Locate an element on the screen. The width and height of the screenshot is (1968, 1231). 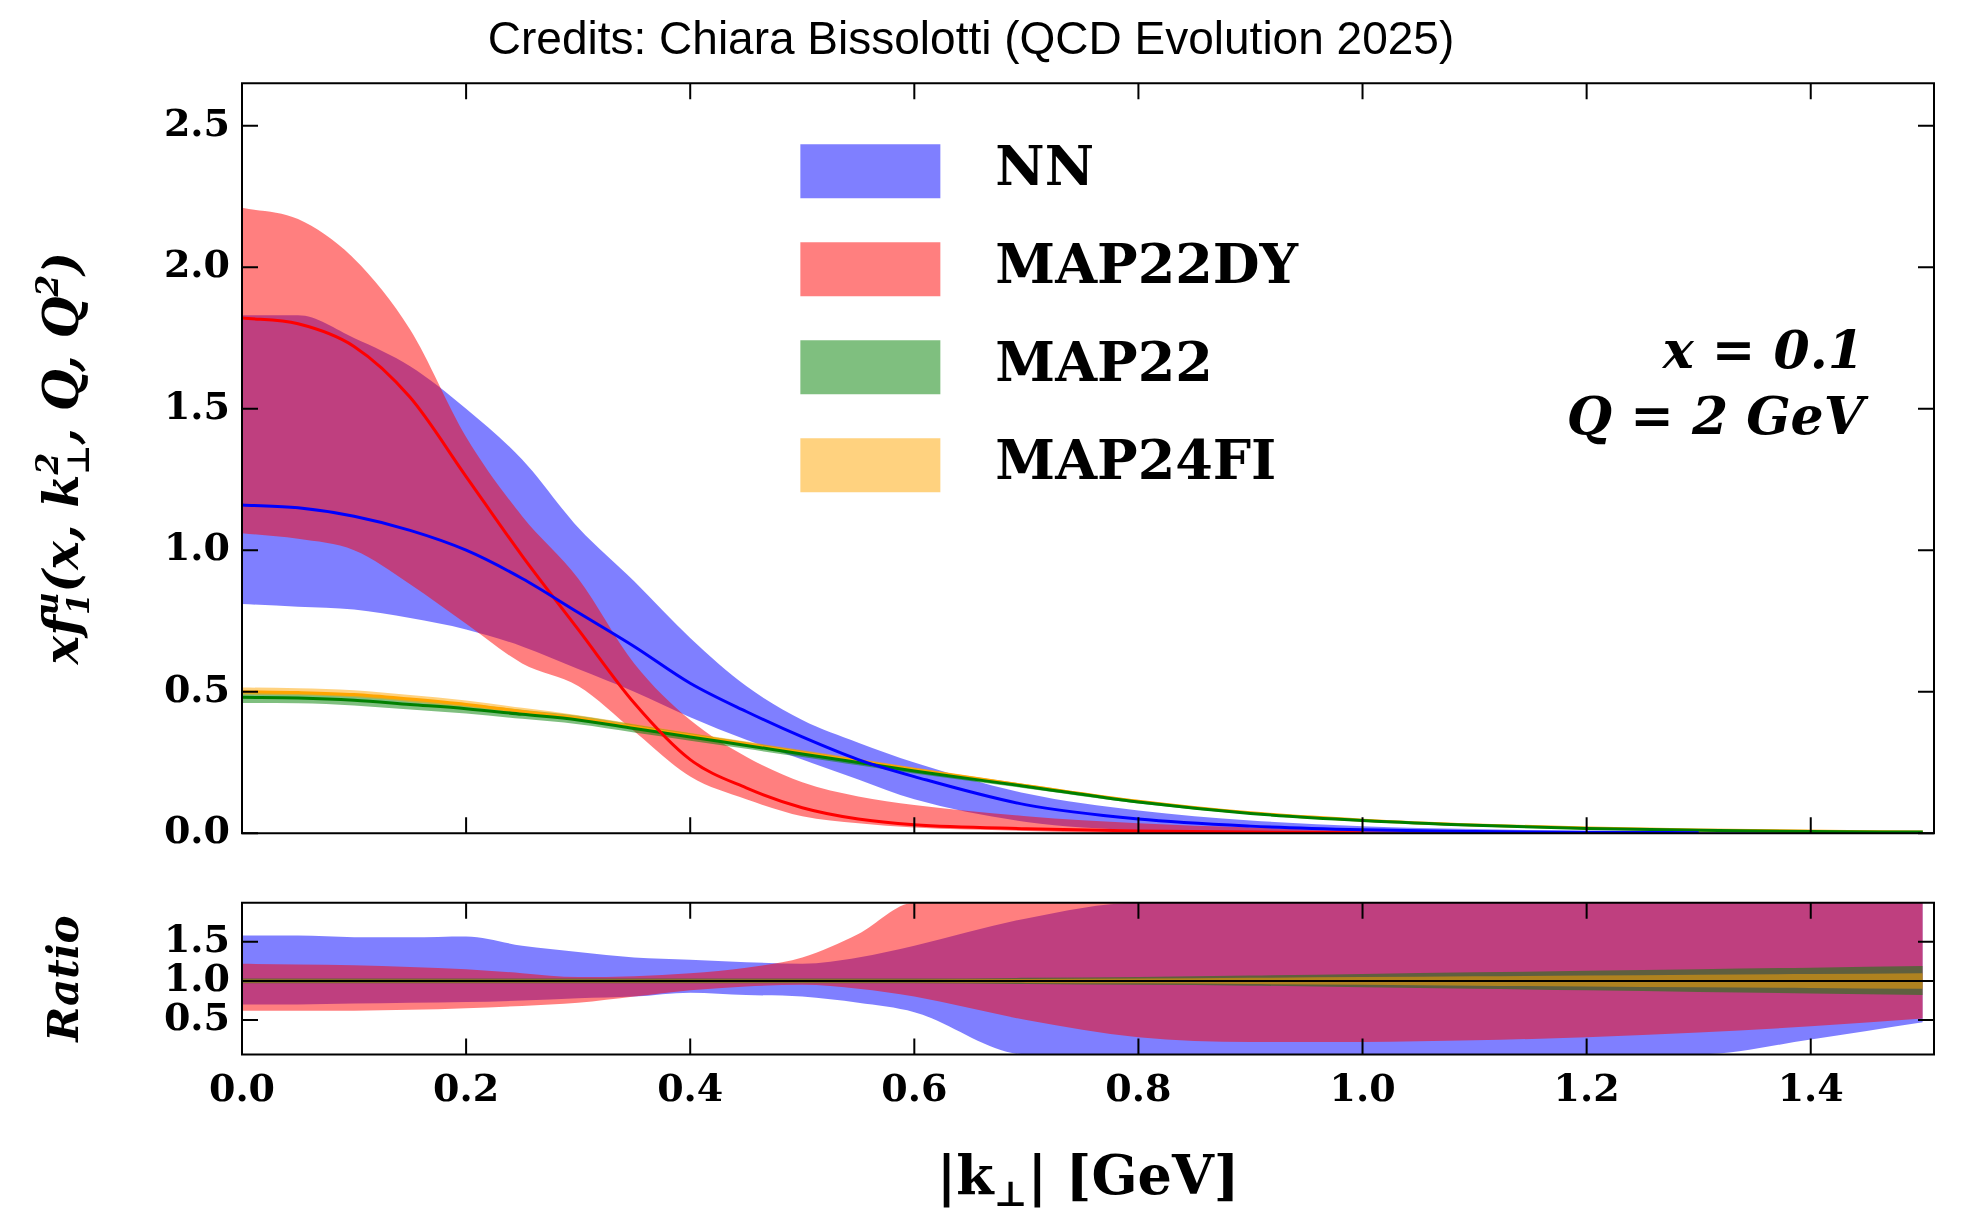
annotation: Q = 2 GeV is located at coordinates (1717, 416).